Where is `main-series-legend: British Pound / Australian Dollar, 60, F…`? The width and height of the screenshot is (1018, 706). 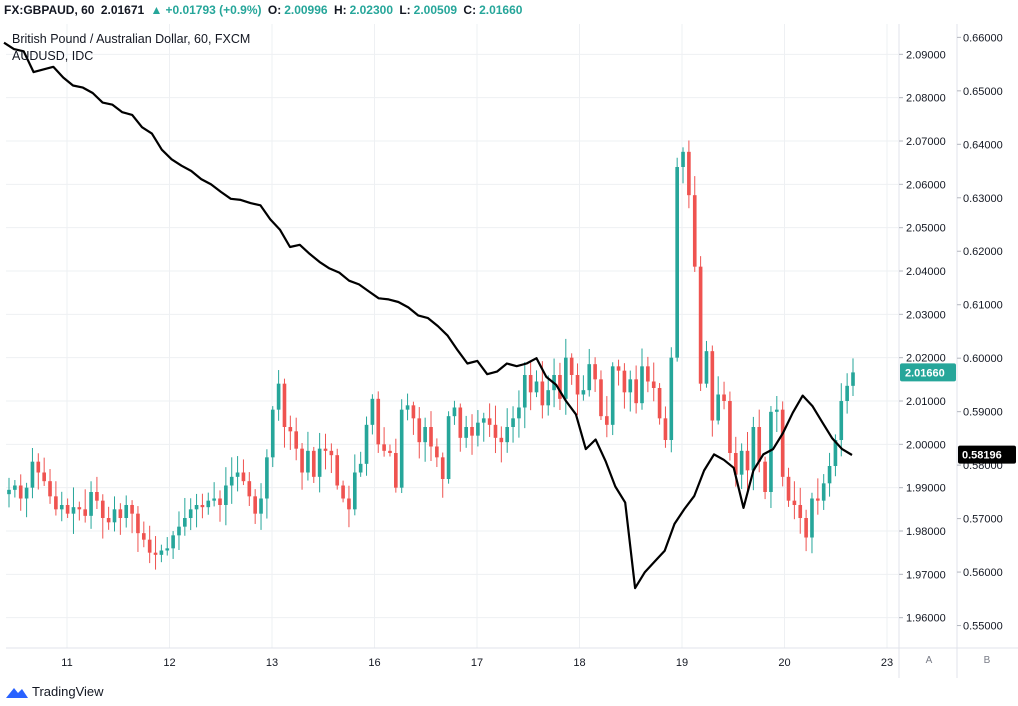 main-series-legend: British Pound / Australian Dollar, 60, F… is located at coordinates (131, 39).